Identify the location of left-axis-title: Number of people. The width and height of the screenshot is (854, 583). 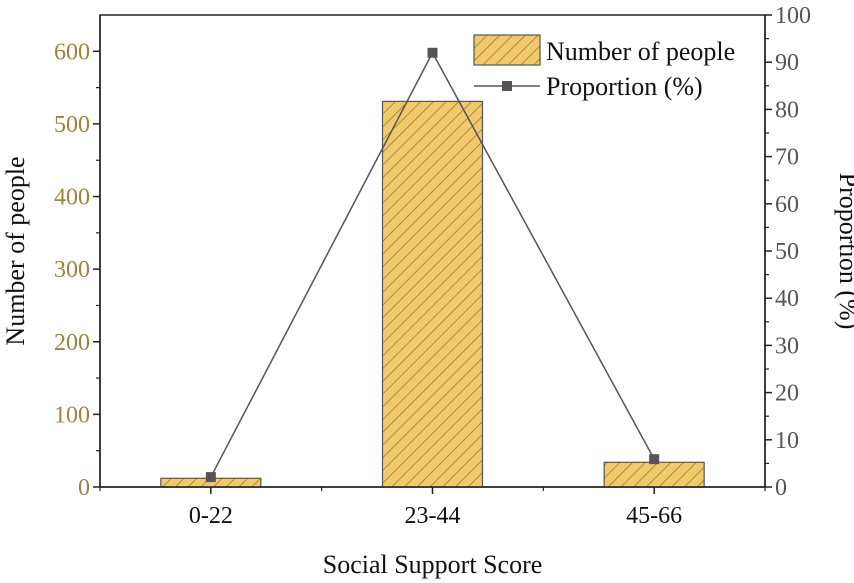
(15, 250).